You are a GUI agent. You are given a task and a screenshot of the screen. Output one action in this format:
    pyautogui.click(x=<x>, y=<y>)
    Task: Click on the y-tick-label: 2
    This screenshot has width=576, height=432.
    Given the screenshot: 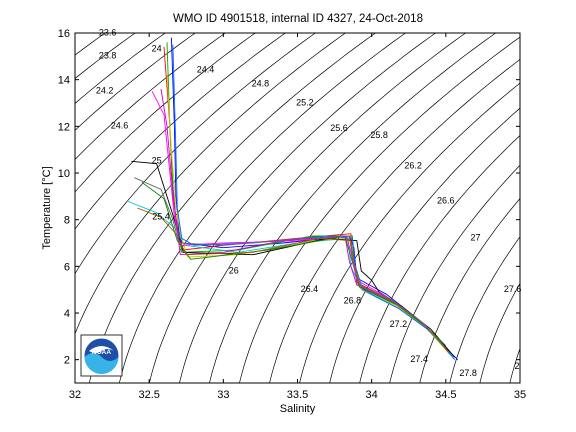 What is the action you would take?
    pyautogui.click(x=67, y=361)
    